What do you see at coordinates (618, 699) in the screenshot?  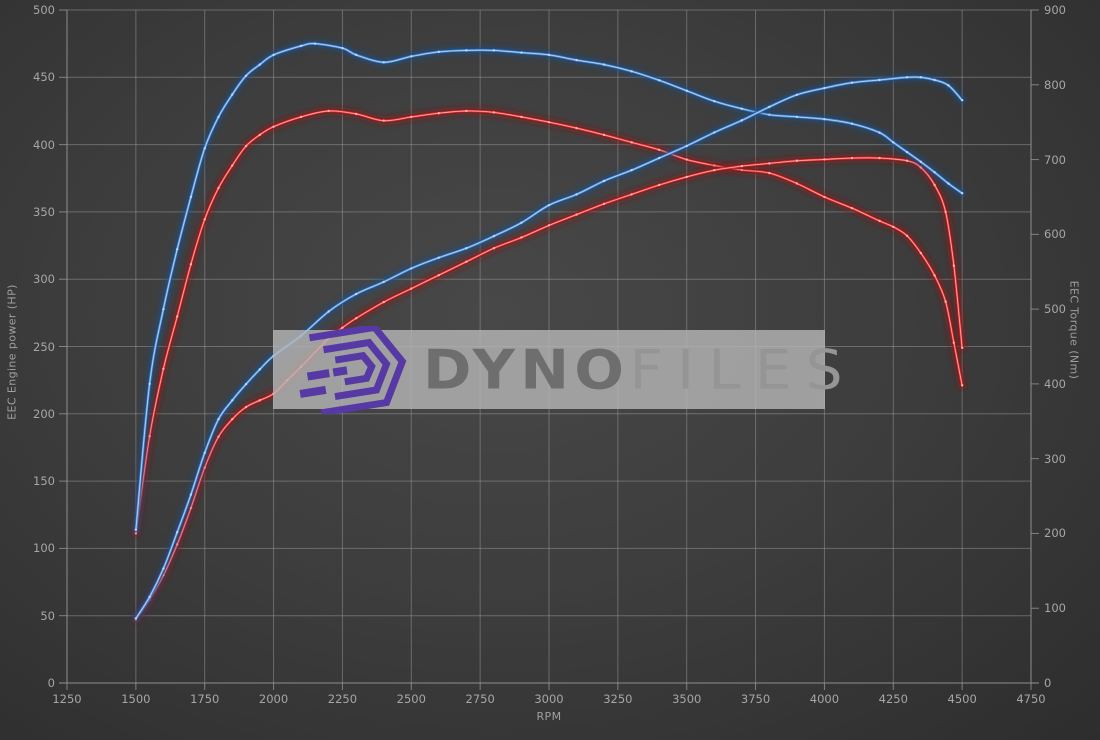 I see `x-tick-label: 3250` at bounding box center [618, 699].